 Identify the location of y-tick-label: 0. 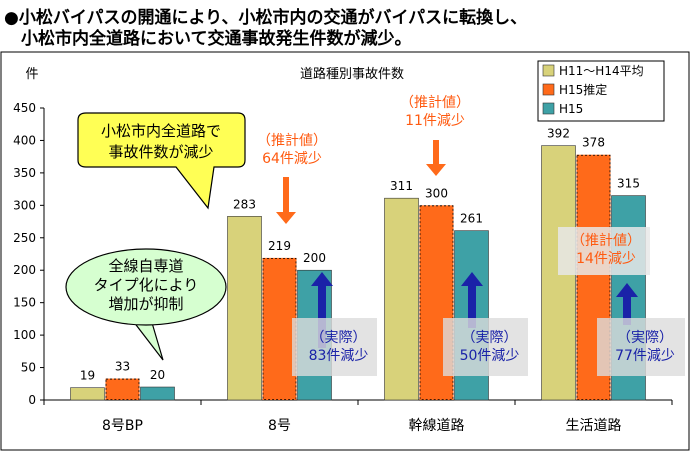
(32, 400).